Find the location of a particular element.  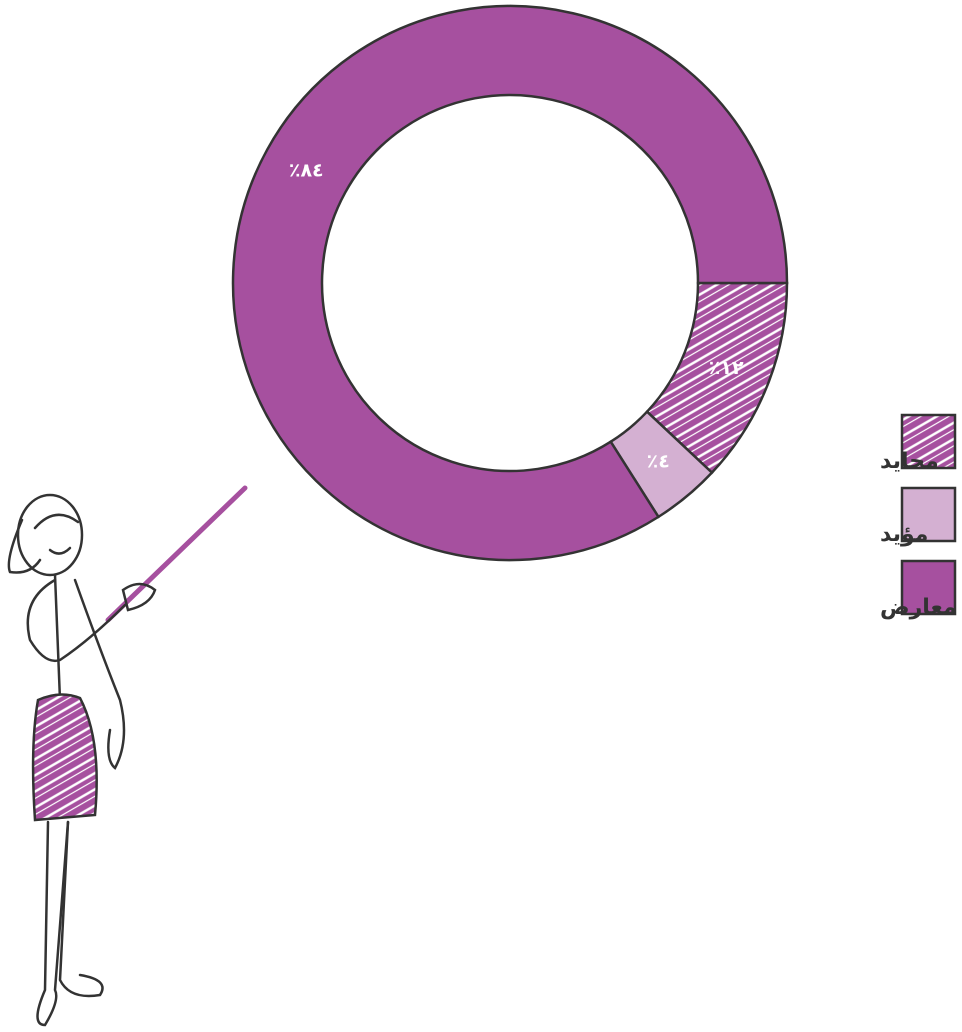

legend-label: معارض is located at coordinates (918, 607).